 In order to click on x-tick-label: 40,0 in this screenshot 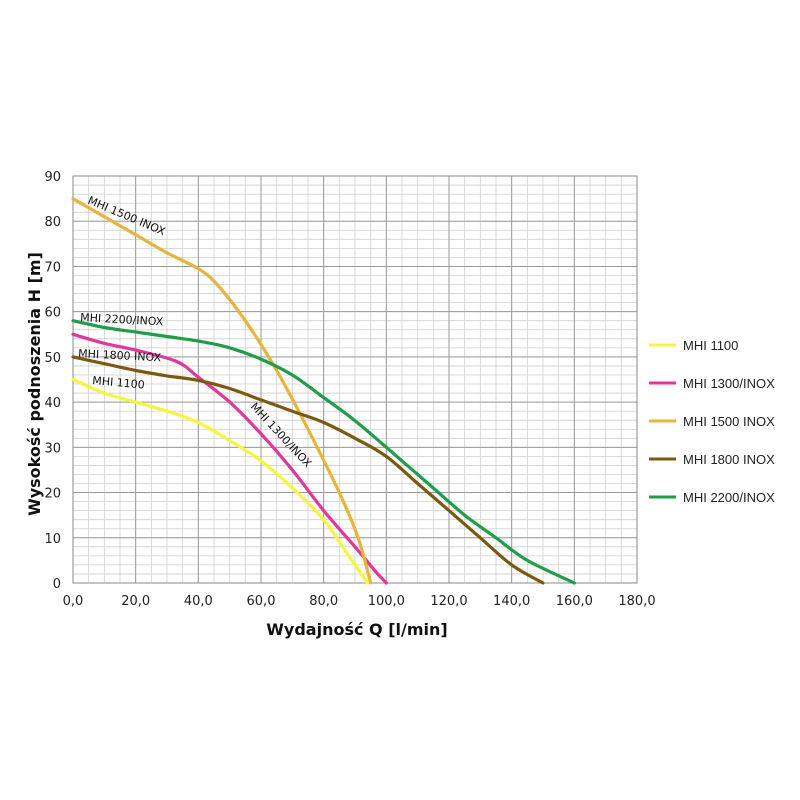, I will do `click(198, 601)`.